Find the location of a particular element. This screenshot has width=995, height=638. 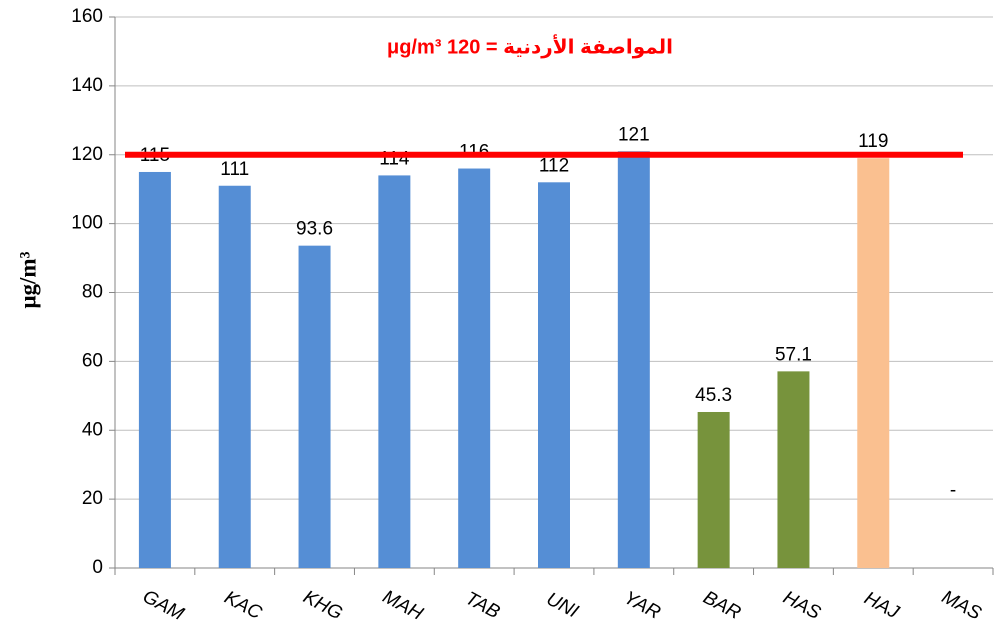

y-tick-label: 40 is located at coordinates (92, 429).